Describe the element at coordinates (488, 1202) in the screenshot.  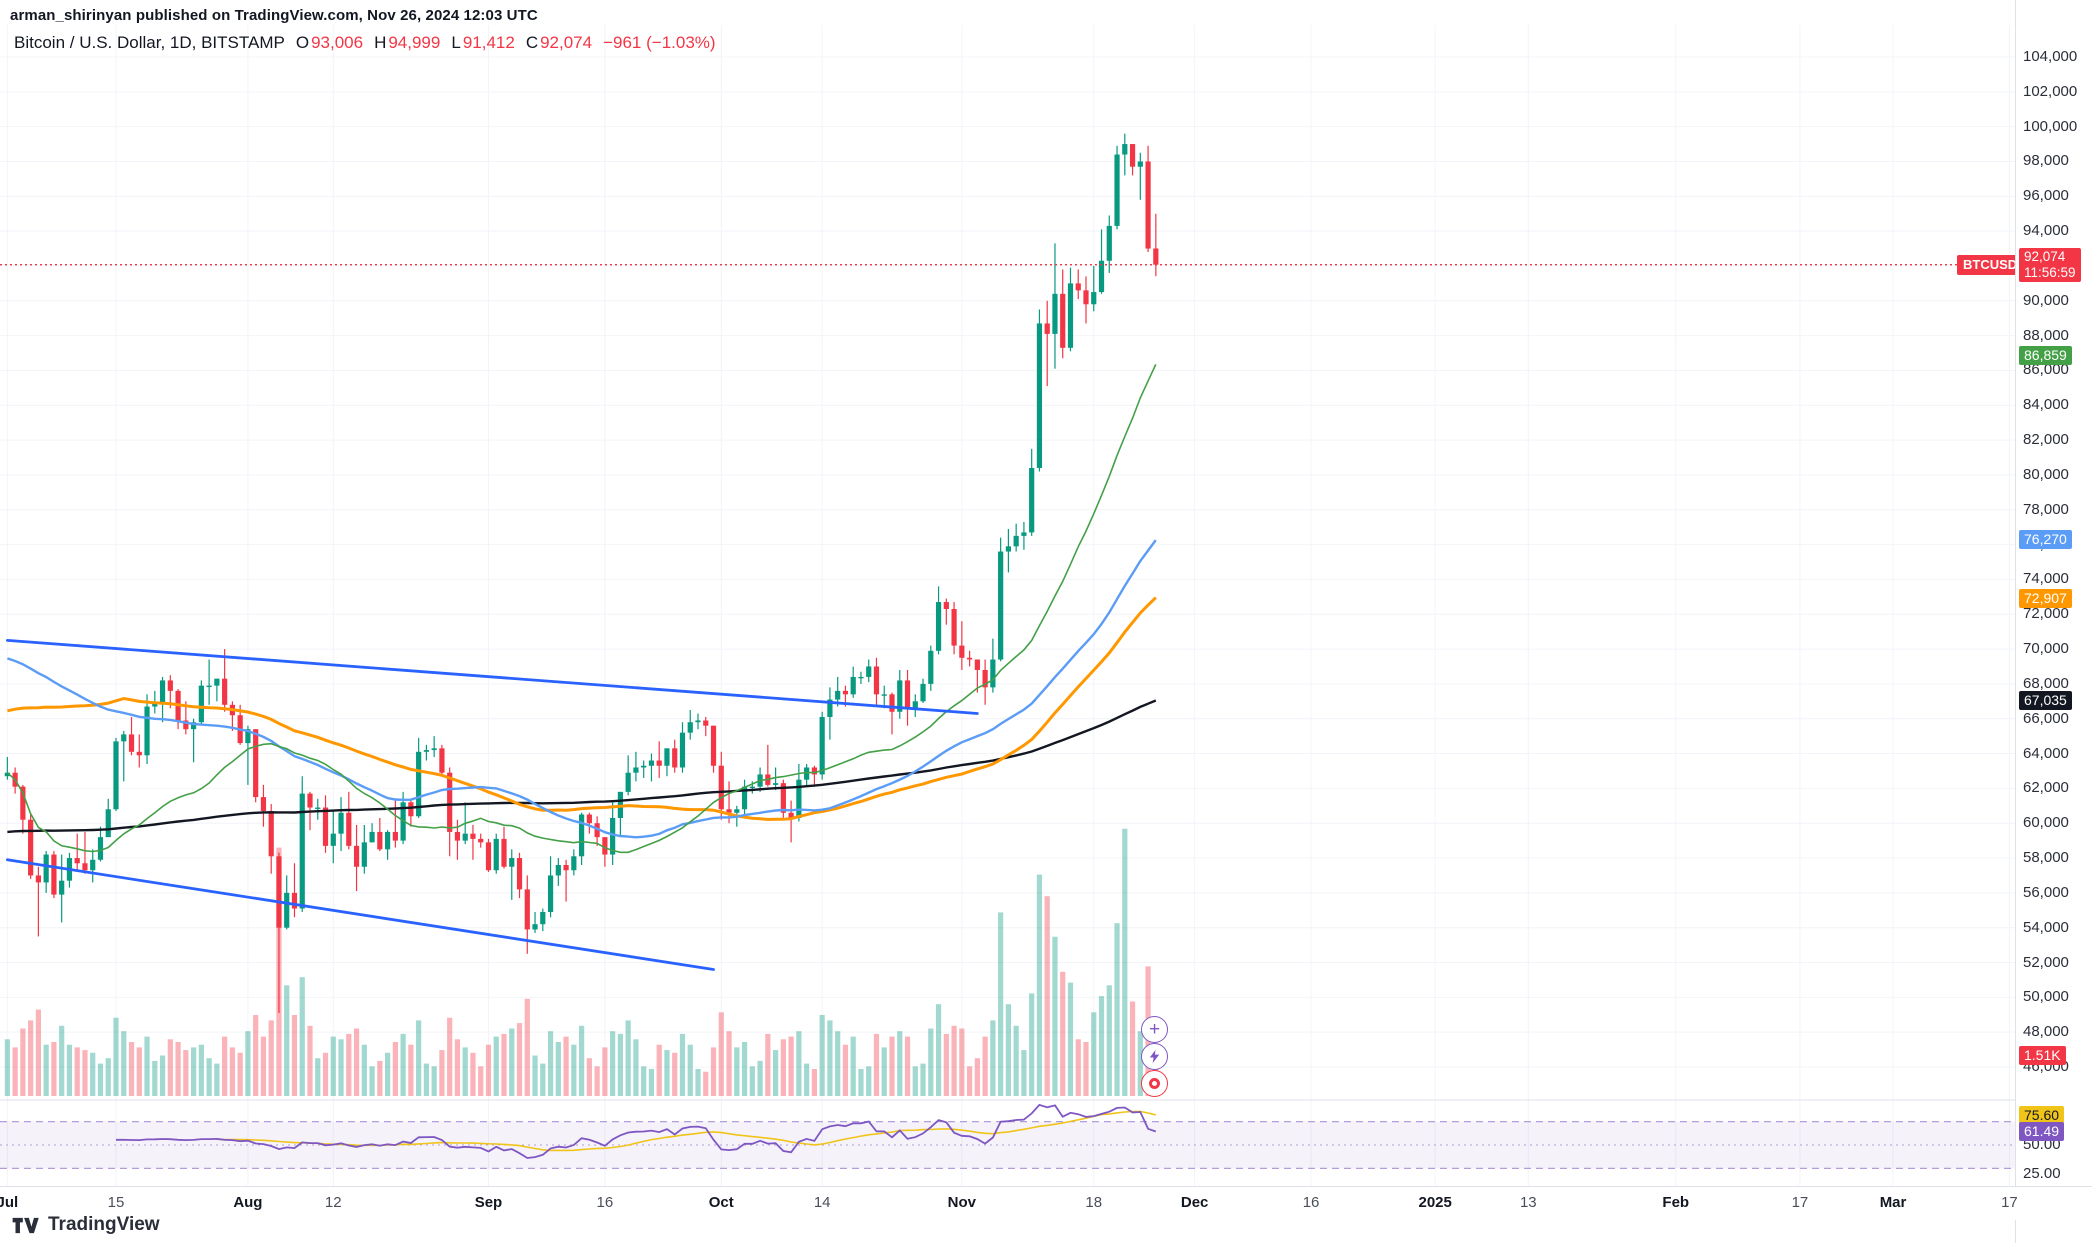
I see `time-tick-label: Sep` at that location.